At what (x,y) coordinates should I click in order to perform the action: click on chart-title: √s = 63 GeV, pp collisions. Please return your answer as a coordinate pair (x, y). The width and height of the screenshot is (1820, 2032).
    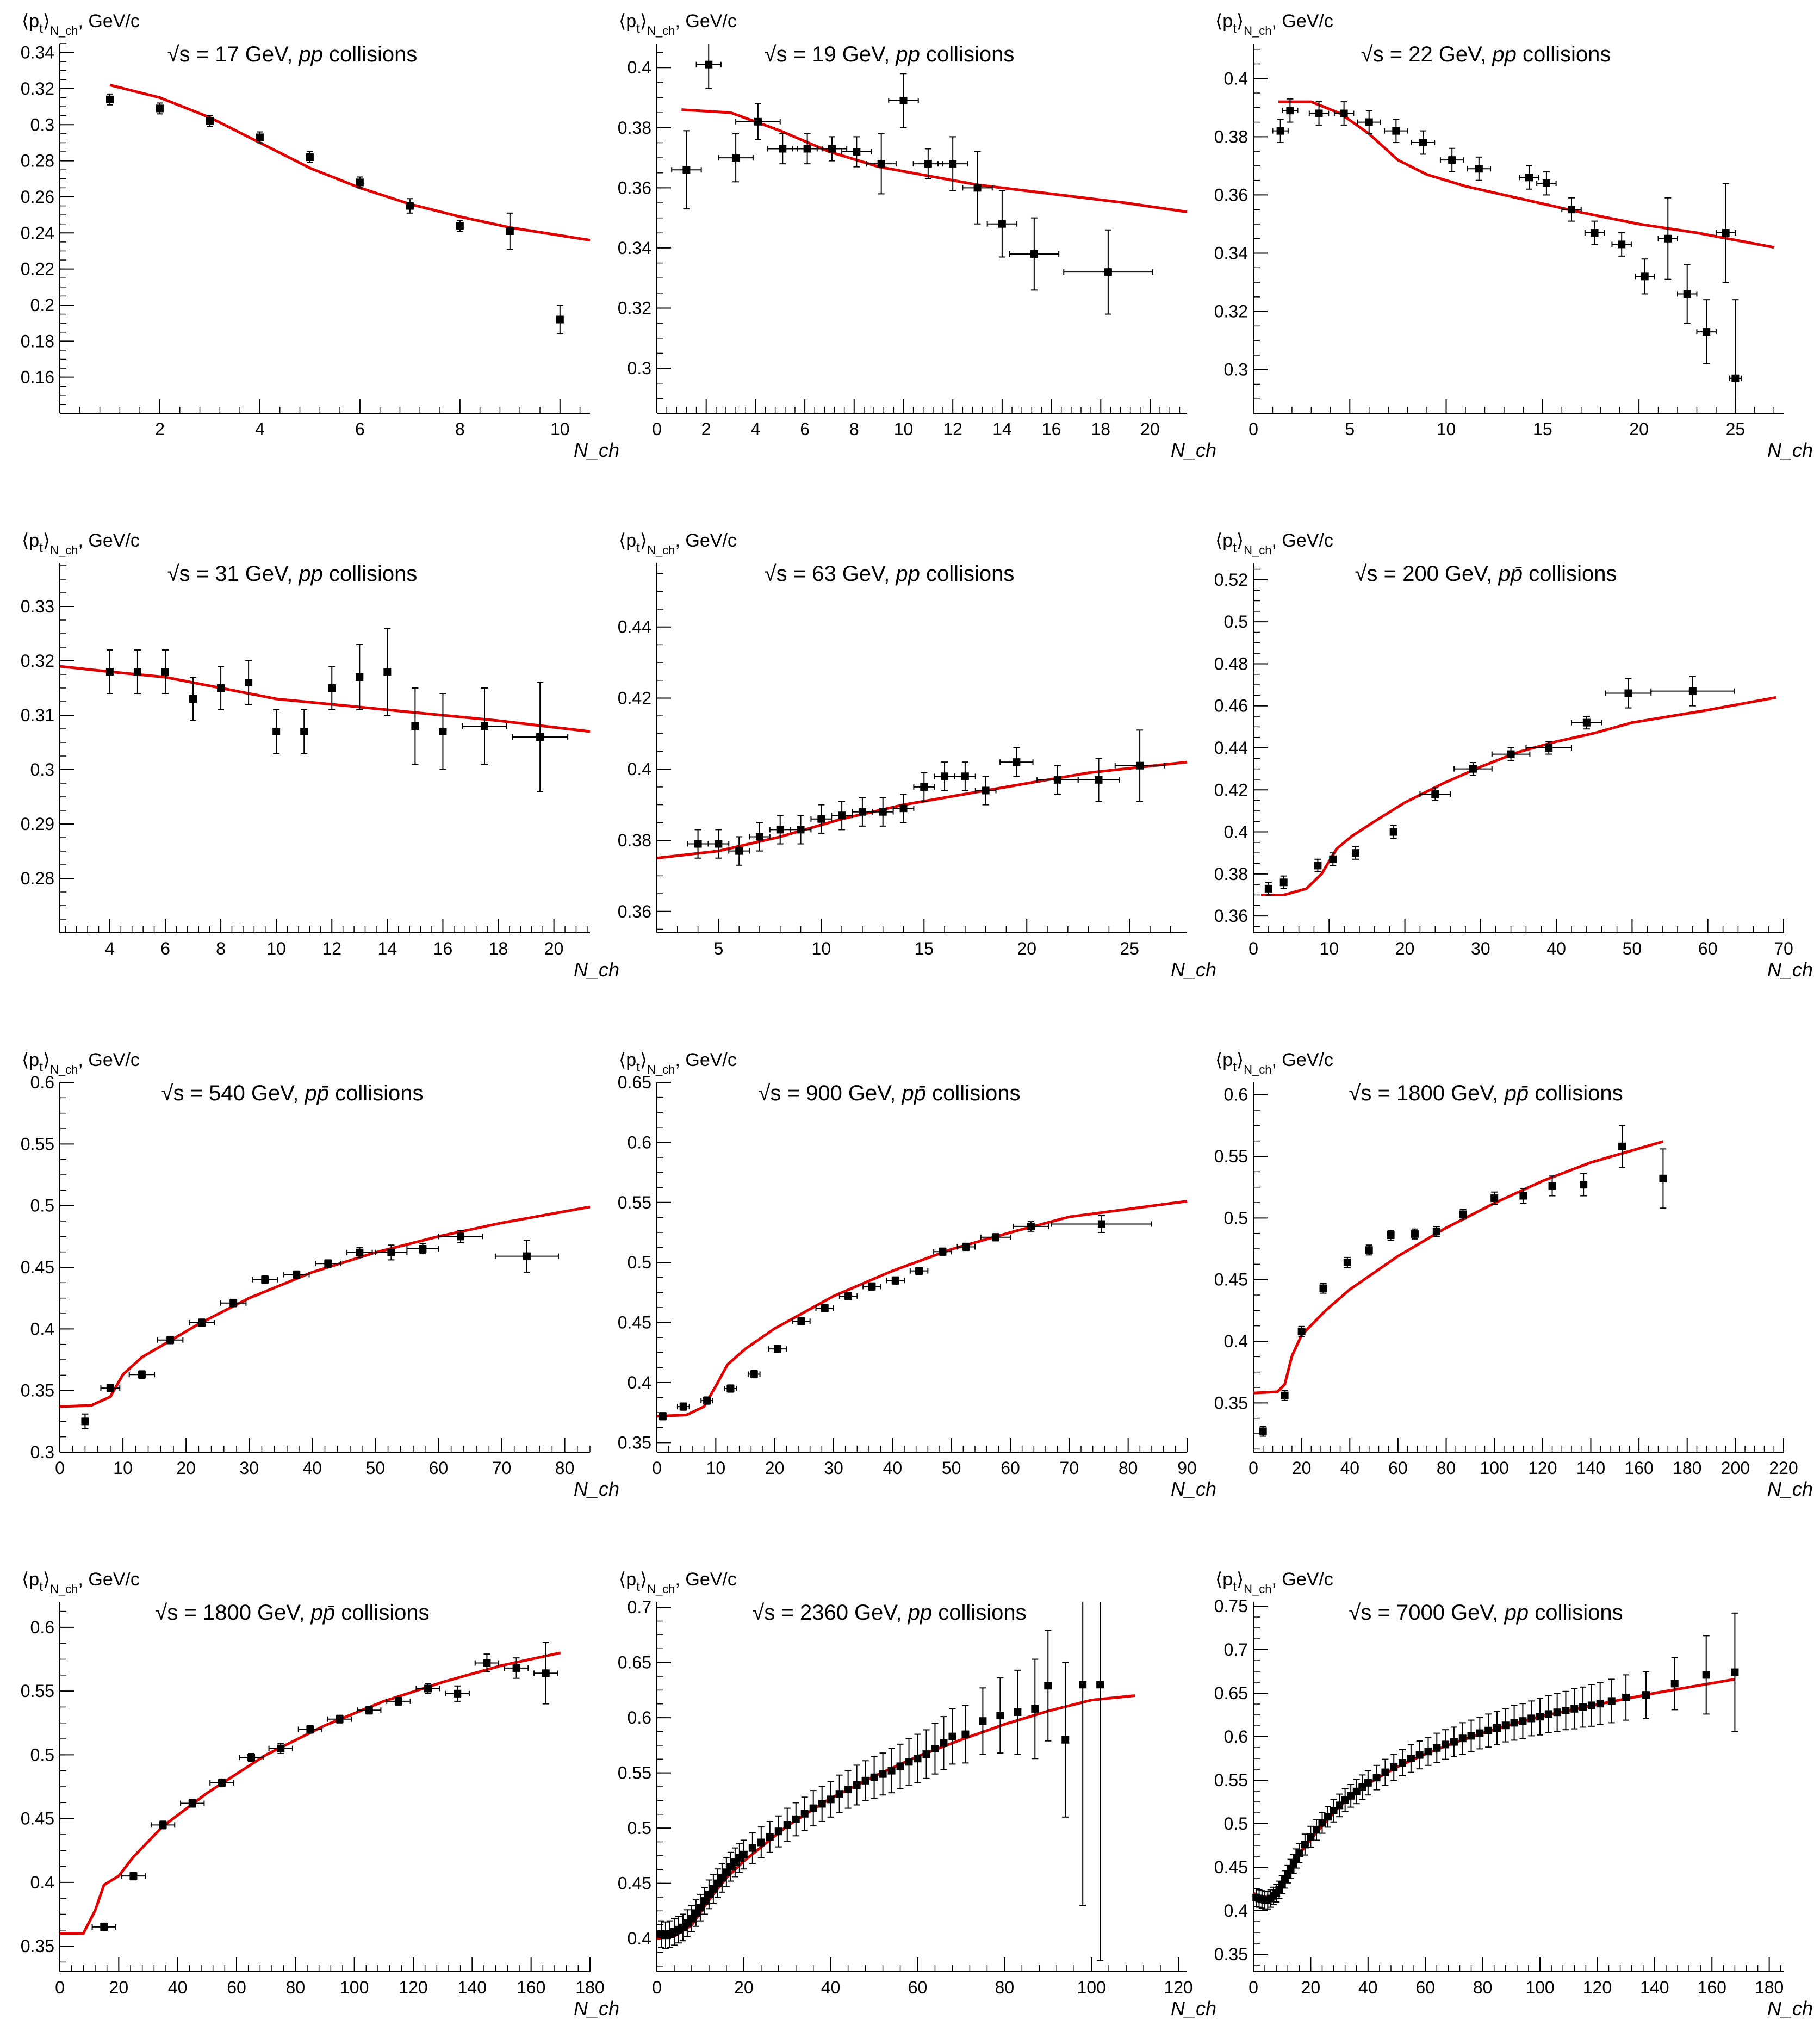
    Looking at the image, I should click on (890, 574).